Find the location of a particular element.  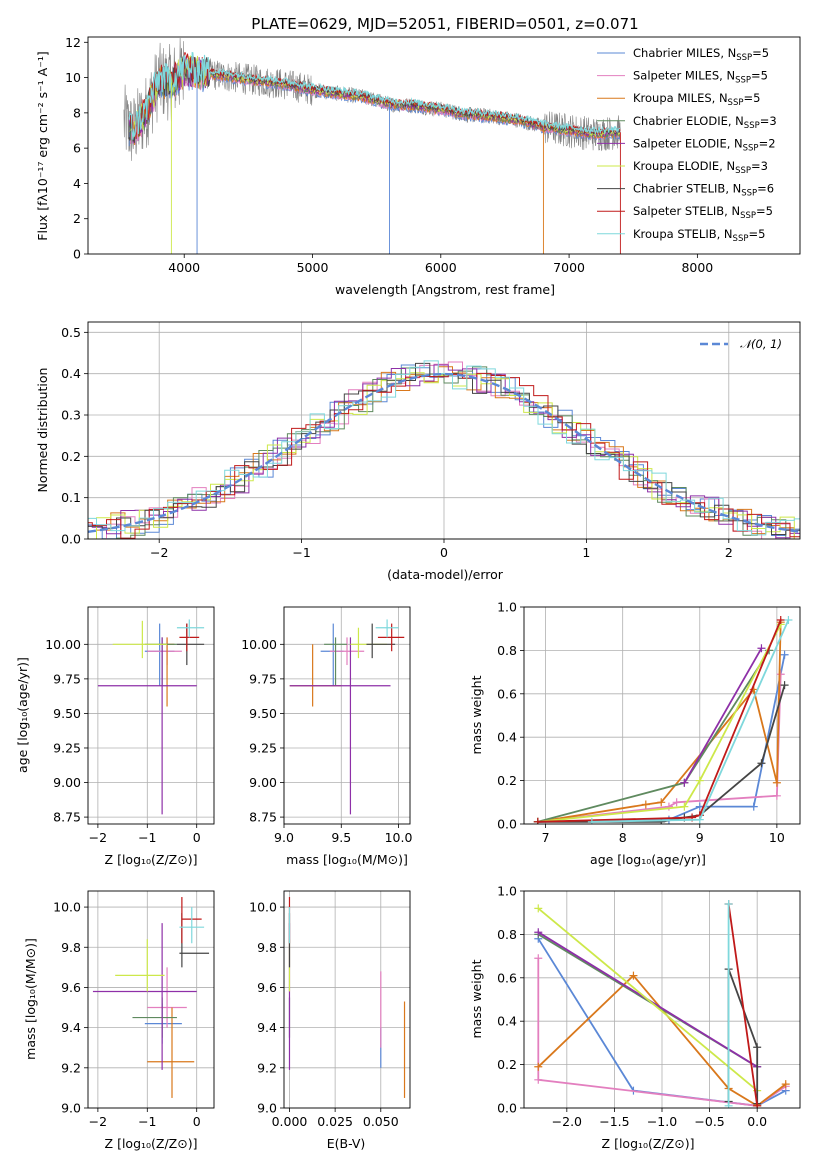

spectrum-xlabel: wavelength [Angstrom, rest frame] is located at coordinates (445, 289).